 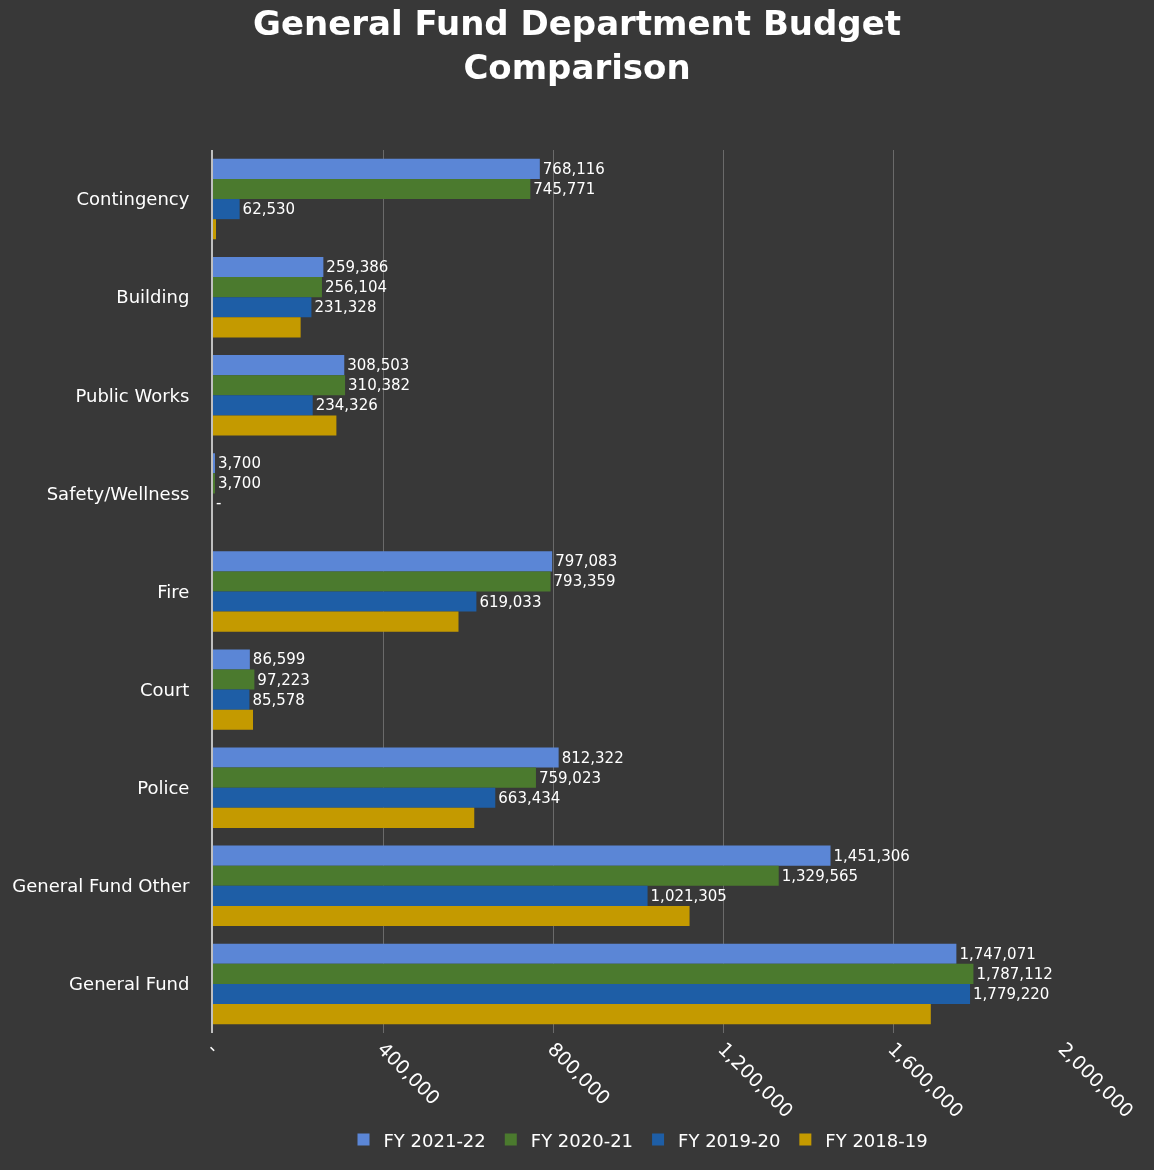 What do you see at coordinates (573, 168) in the screenshot?
I see `data-label: 768,116` at bounding box center [573, 168].